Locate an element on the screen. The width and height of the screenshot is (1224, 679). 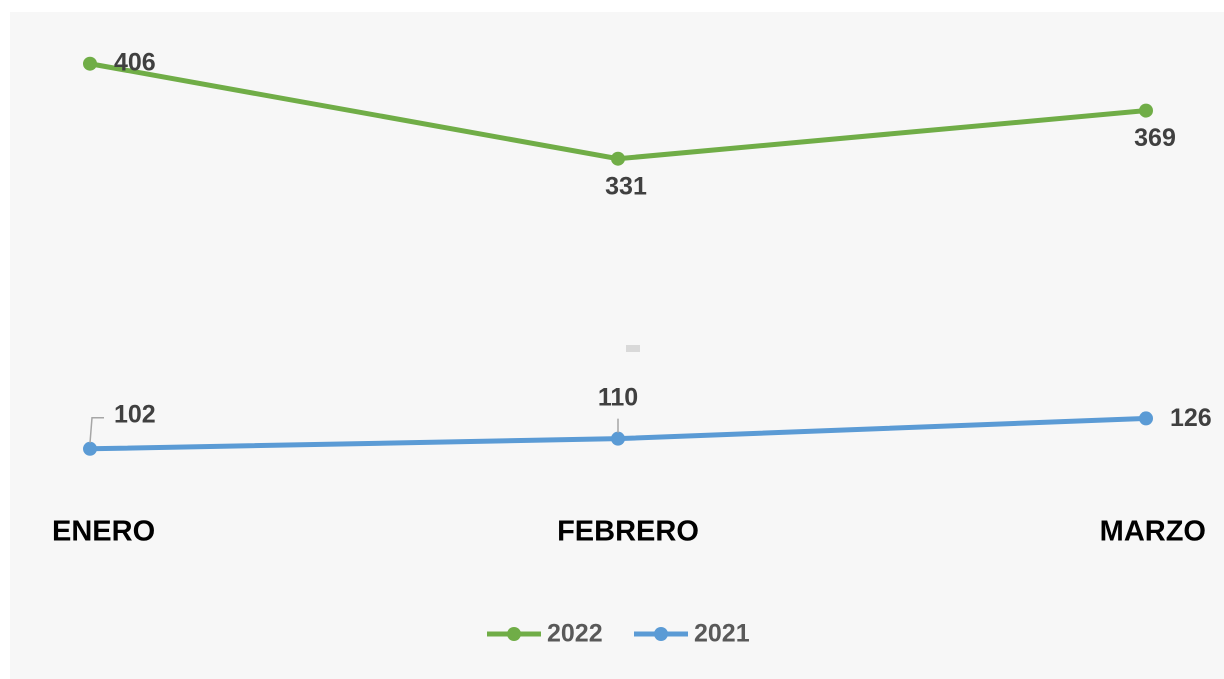
decoration is located at coordinates (633, 348).